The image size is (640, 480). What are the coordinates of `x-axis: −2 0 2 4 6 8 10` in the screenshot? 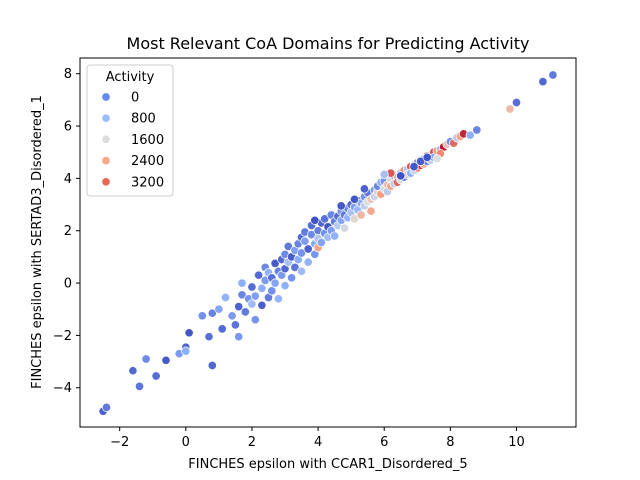 It's located at (317, 438).